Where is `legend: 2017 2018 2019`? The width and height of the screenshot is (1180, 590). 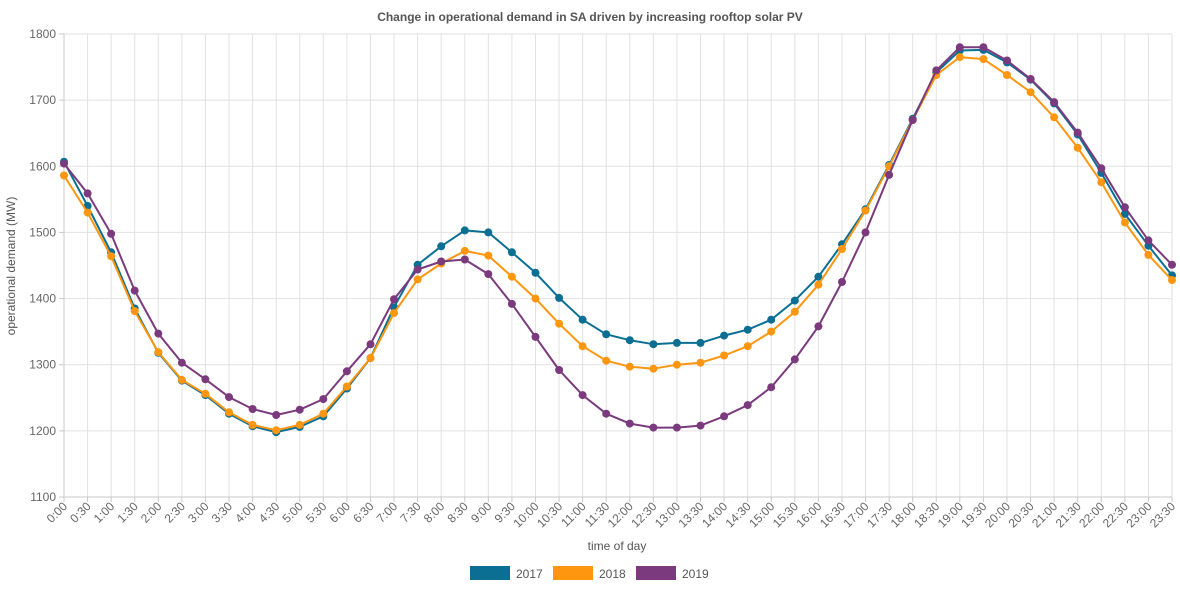
legend: 2017 2018 2019 is located at coordinates (589, 573).